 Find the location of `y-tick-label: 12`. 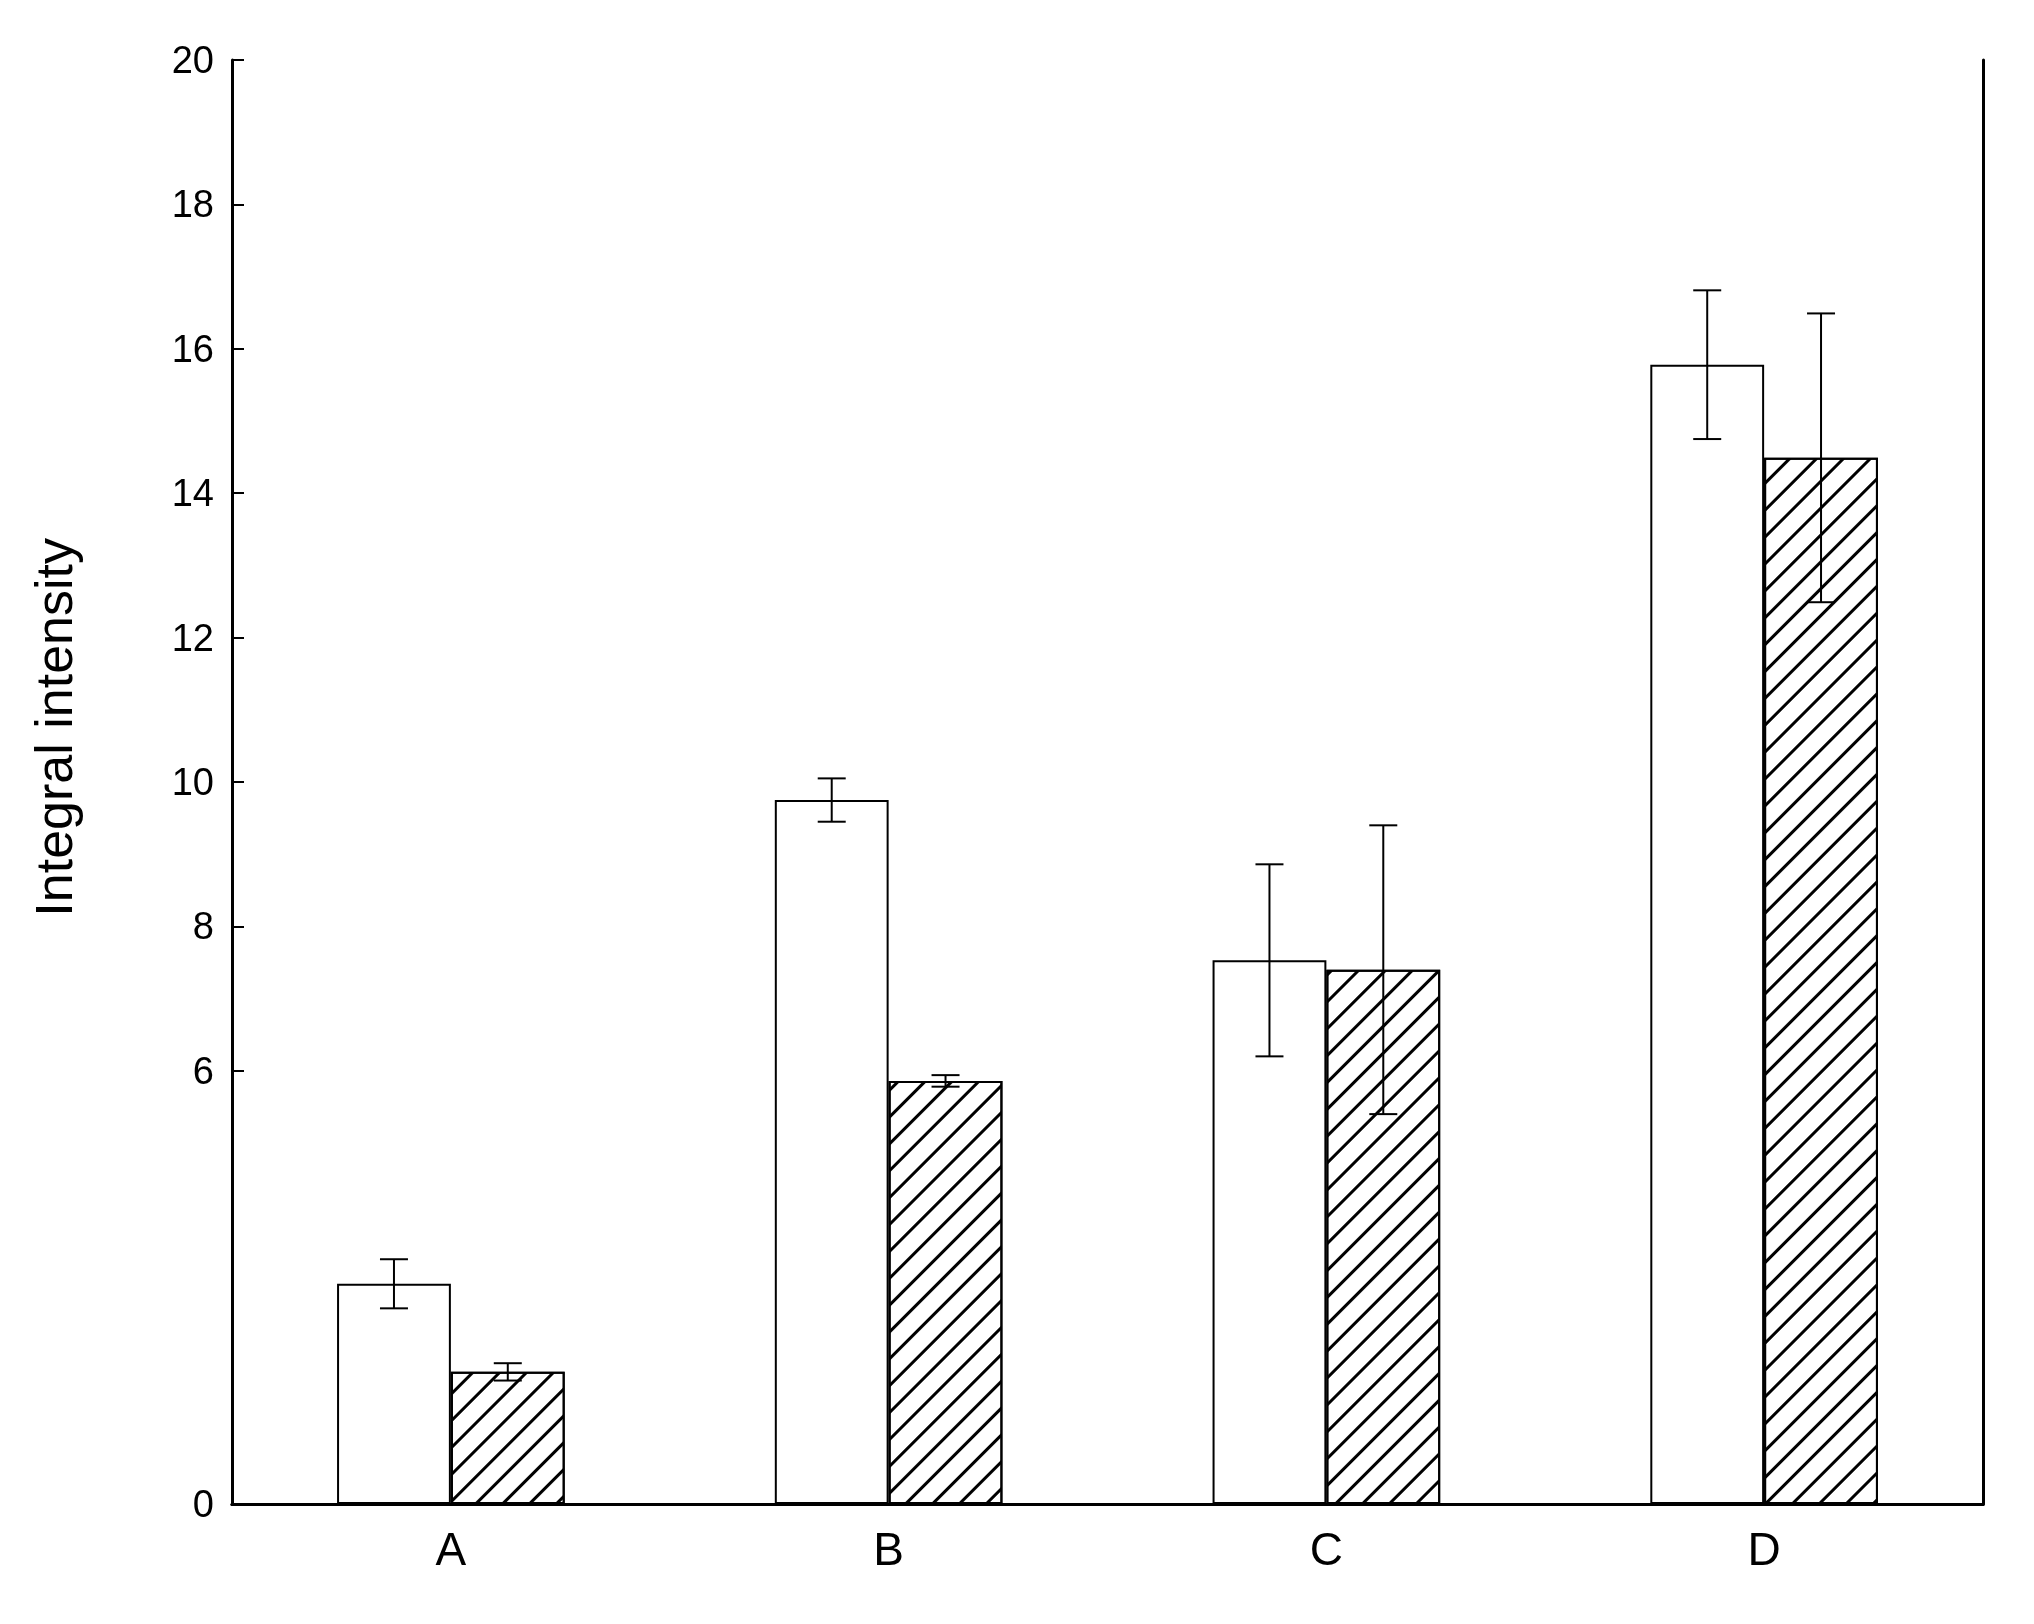

y-tick-label: 12 is located at coordinates (192, 637).